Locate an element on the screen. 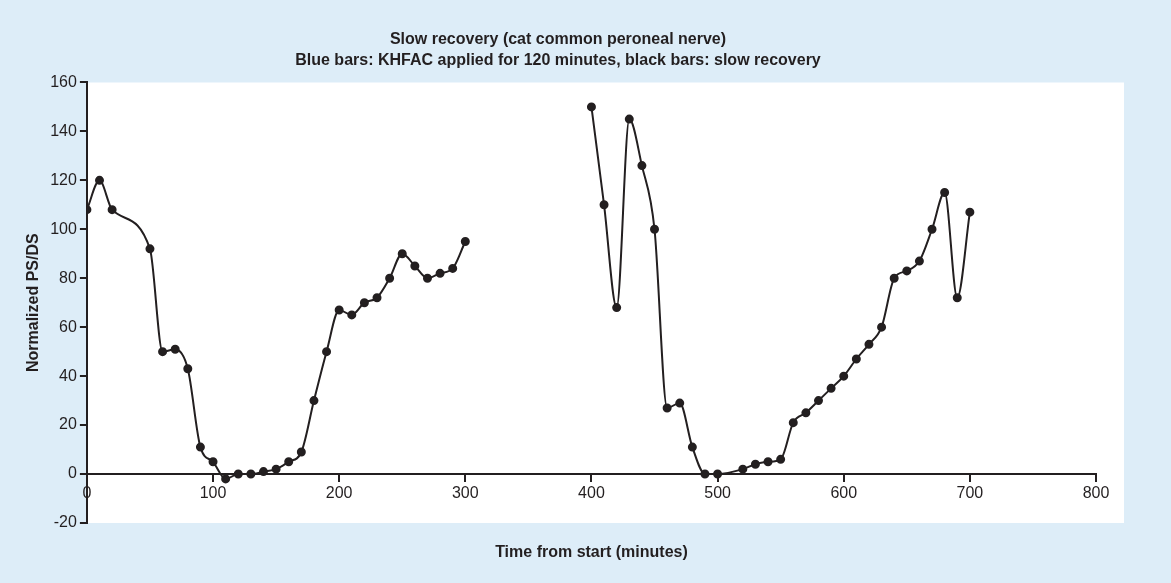 This screenshot has width=1171, height=583. y-tick-label: -20 is located at coordinates (65, 522).